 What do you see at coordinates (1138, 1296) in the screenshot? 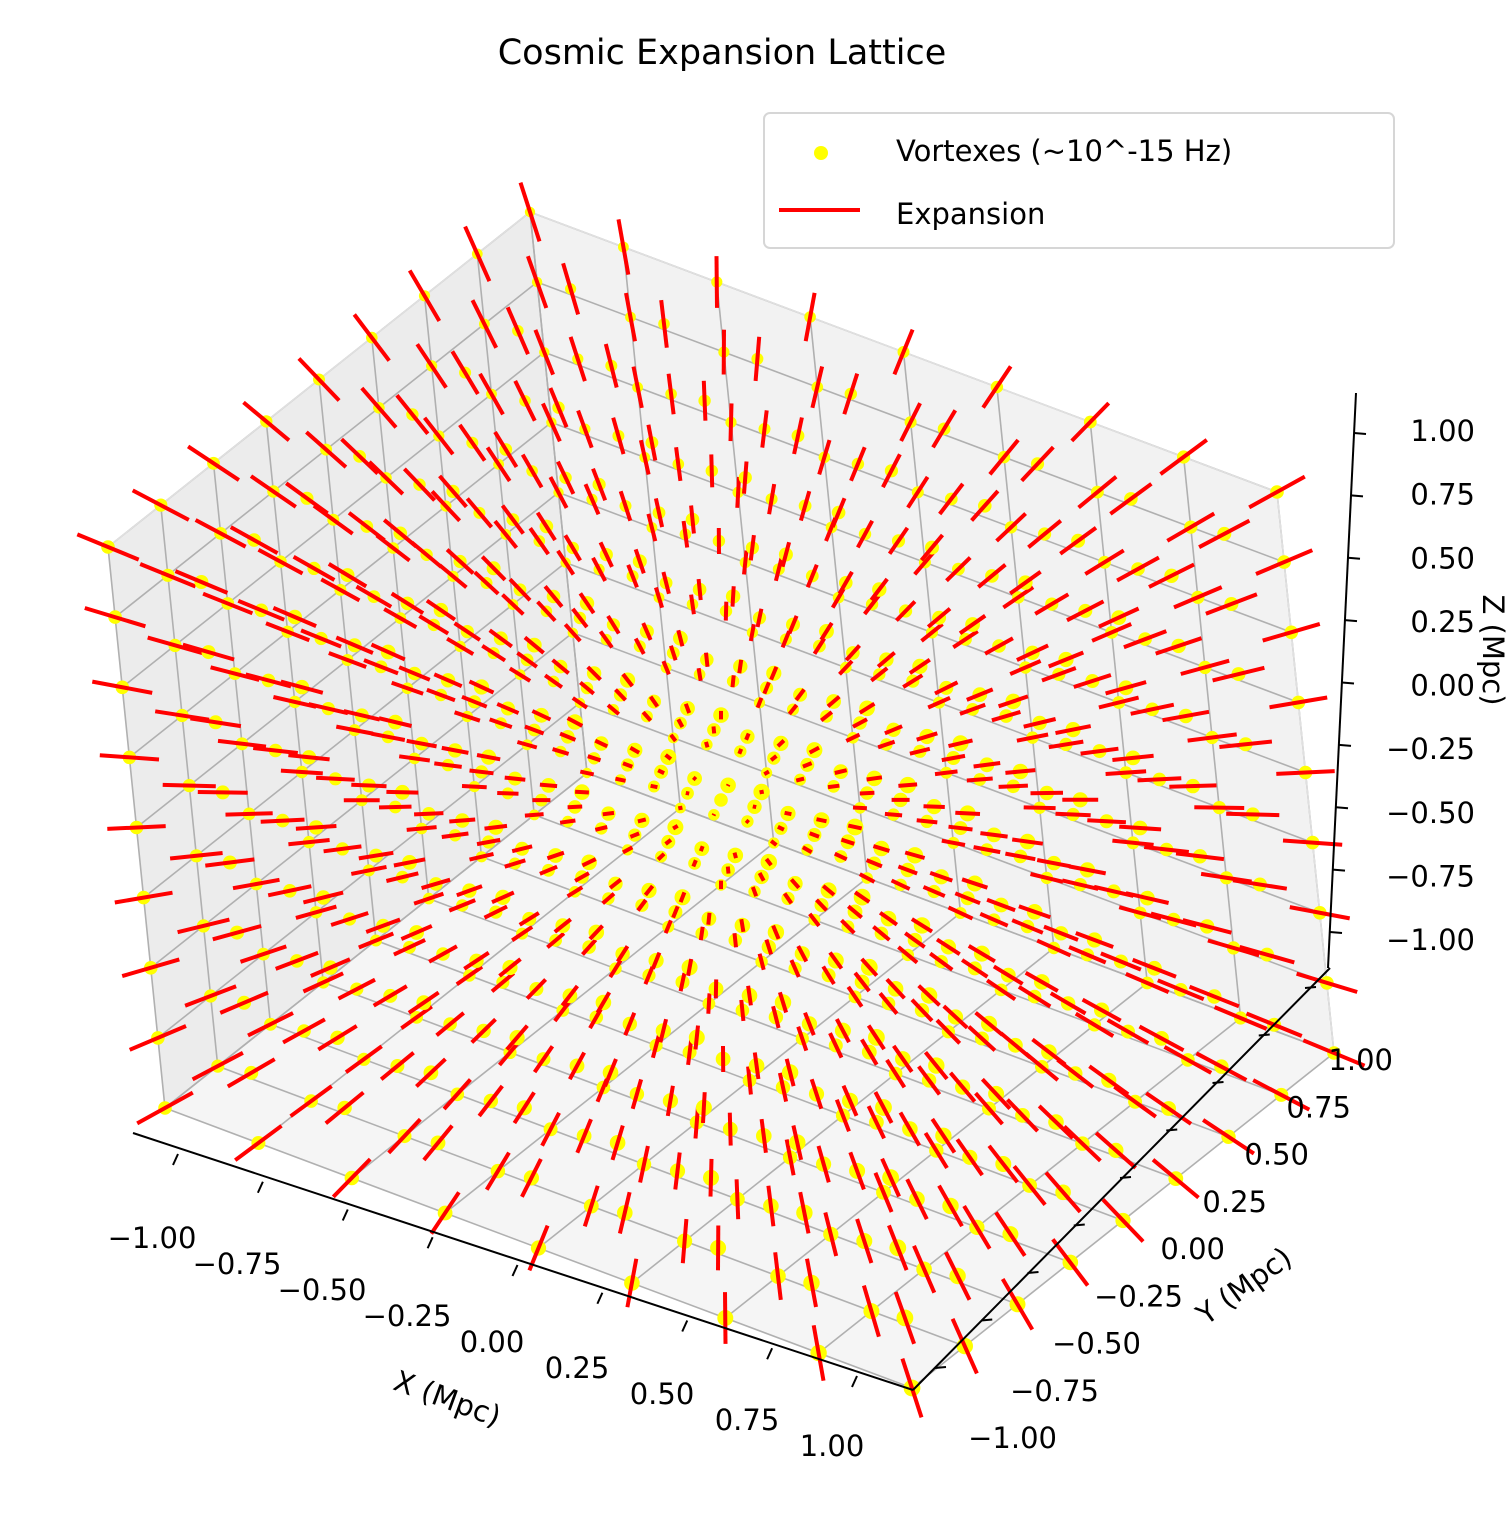
I see `y-tick-label: −0.25` at bounding box center [1138, 1296].